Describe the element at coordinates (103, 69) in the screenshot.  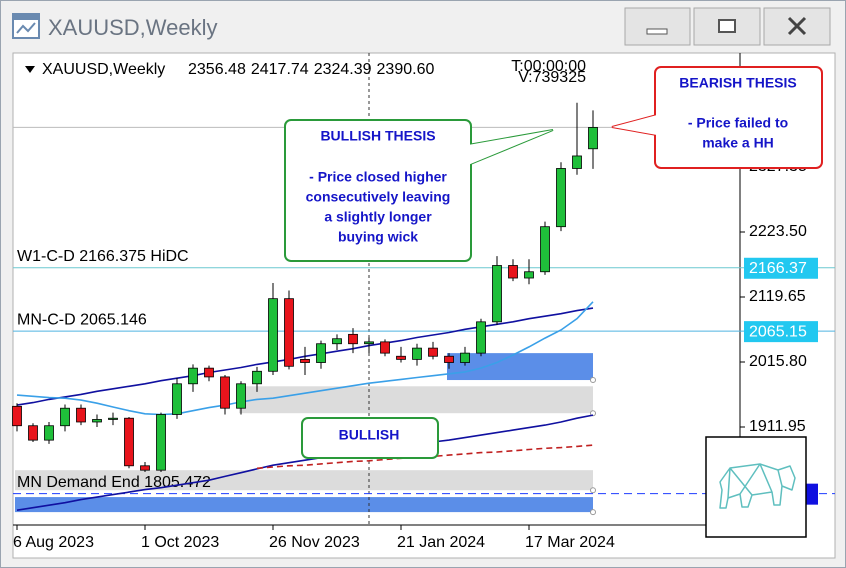
I see `chart-header-title: XAUUSD,Weekly` at that location.